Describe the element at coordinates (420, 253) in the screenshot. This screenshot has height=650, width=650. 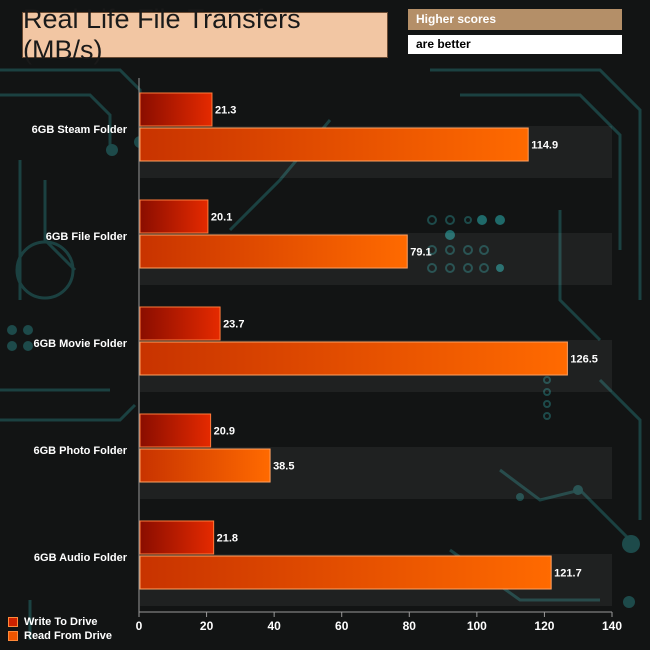
I see `value-label-read: 79.1` at that location.